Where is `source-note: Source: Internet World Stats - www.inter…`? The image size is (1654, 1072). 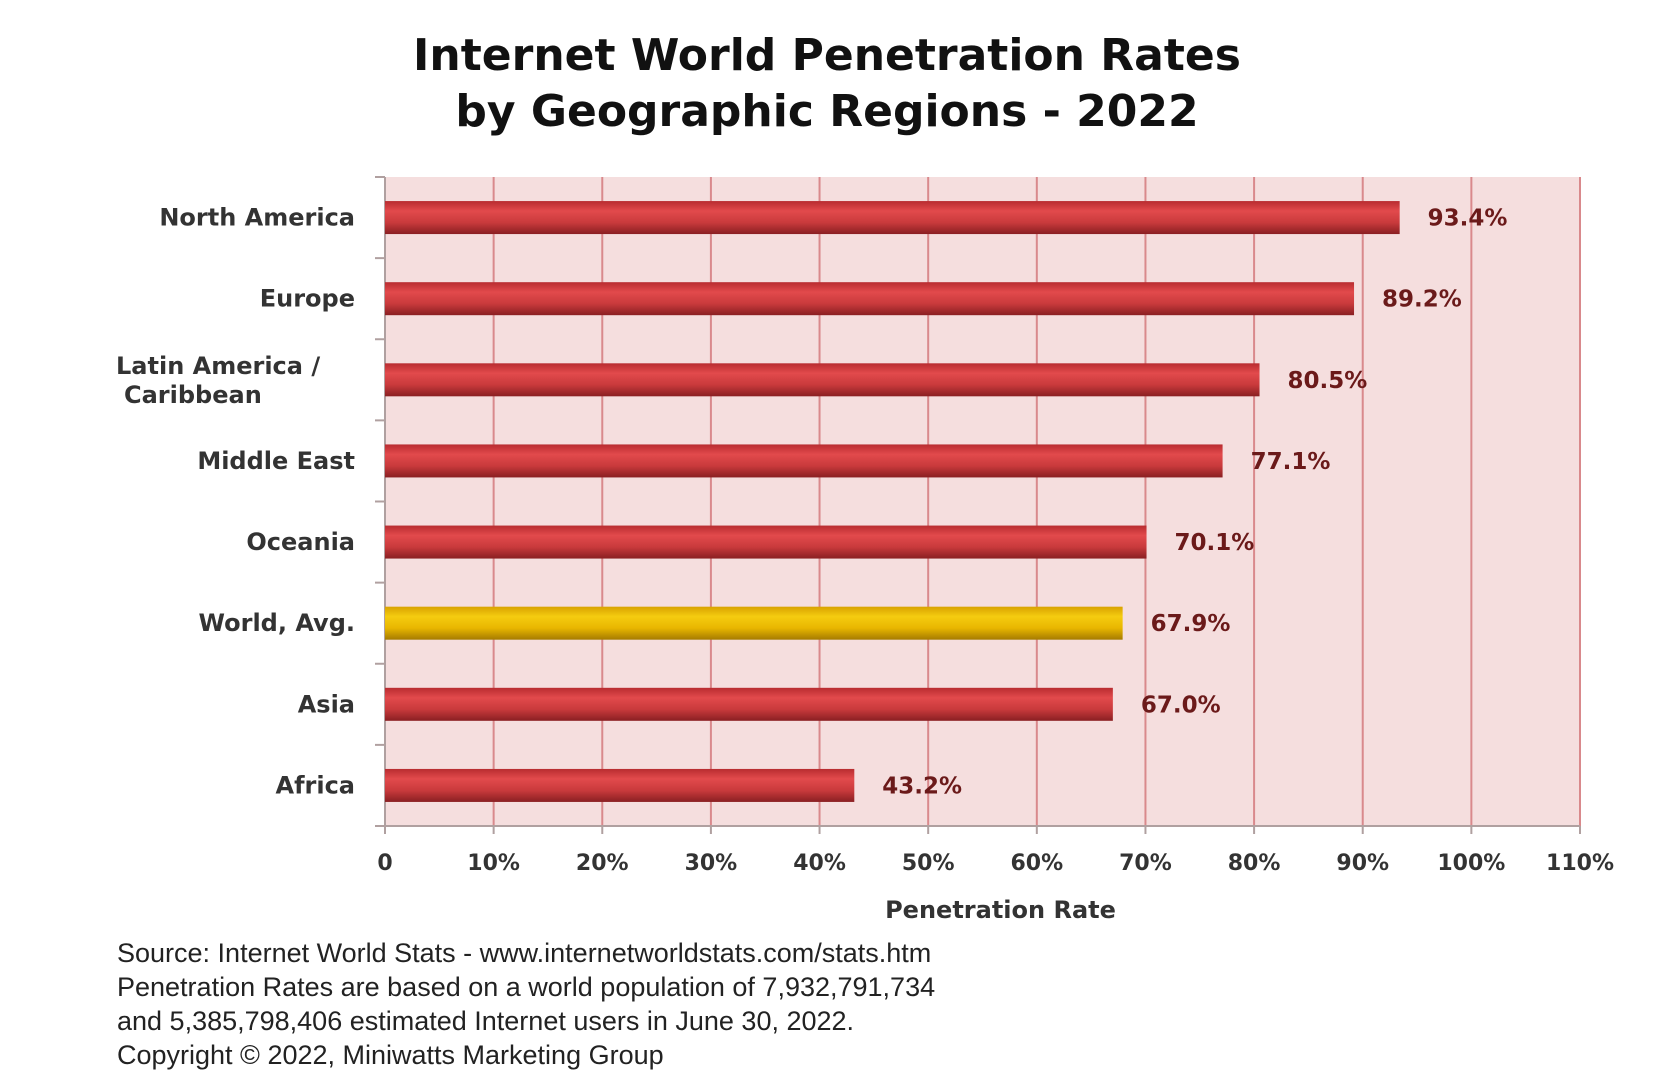 source-note: Source: Internet World Stats - www.inter… is located at coordinates (526, 1004).